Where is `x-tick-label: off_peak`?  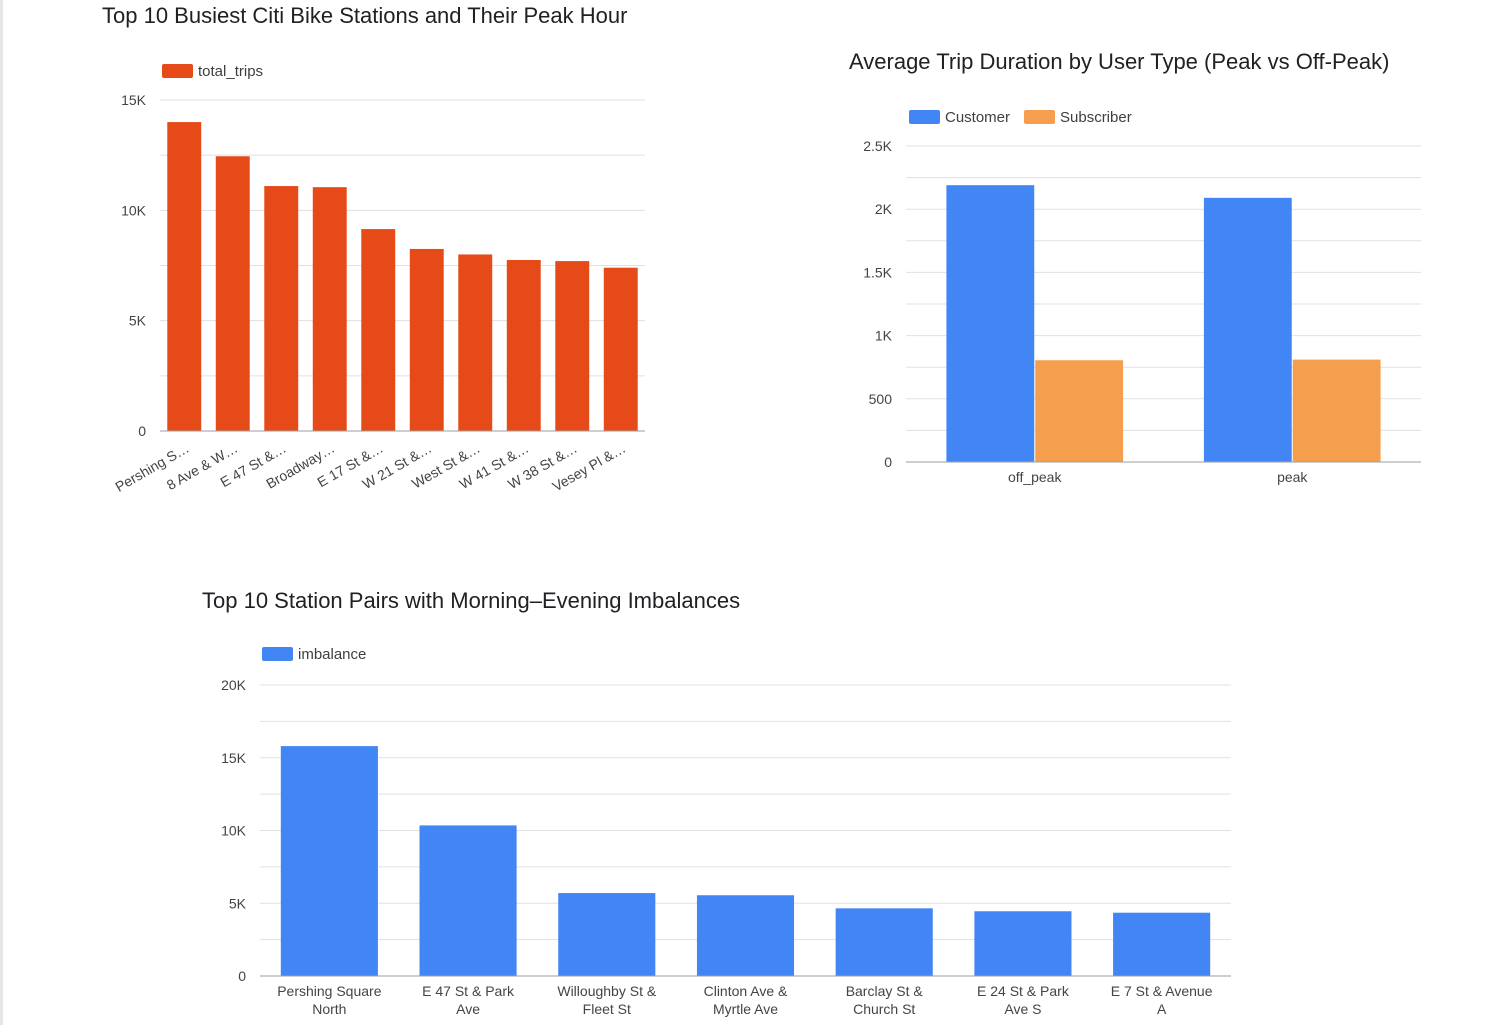 x-tick-label: off_peak is located at coordinates (1035, 477).